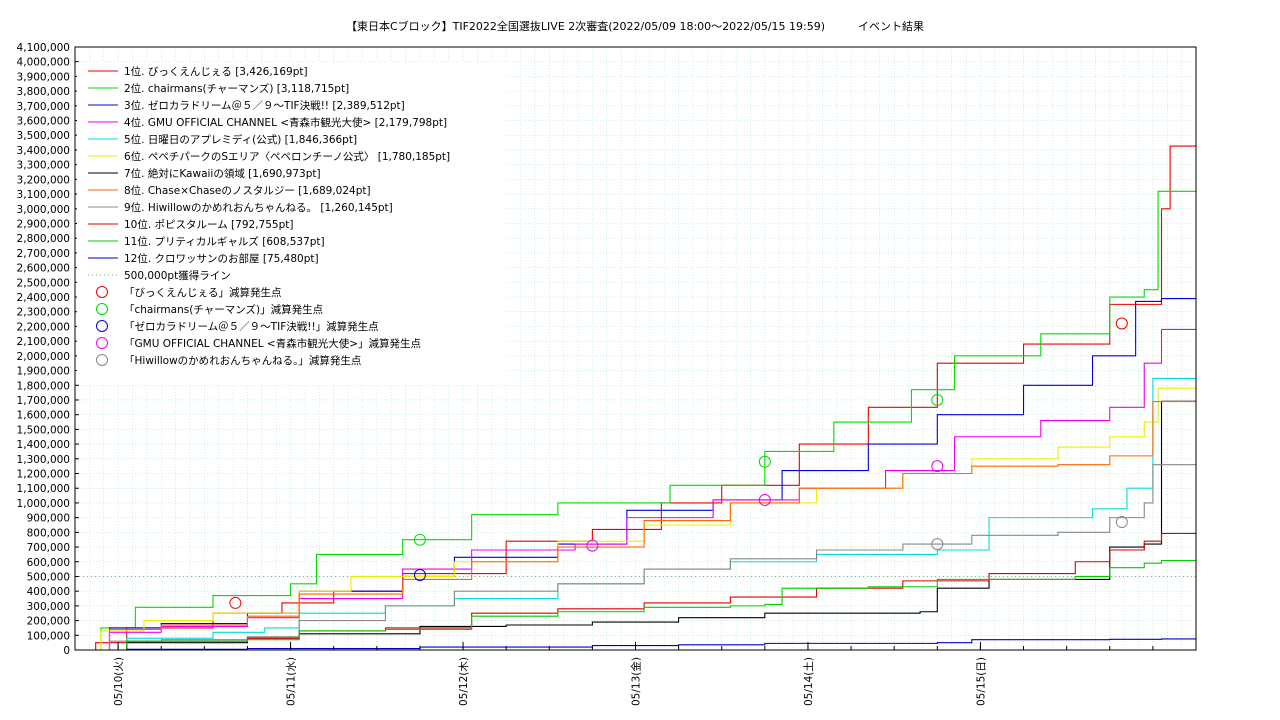 The image size is (1280, 720). What do you see at coordinates (43, 475) in the screenshot?
I see `y-tick-label: 1,200,000` at bounding box center [43, 475].